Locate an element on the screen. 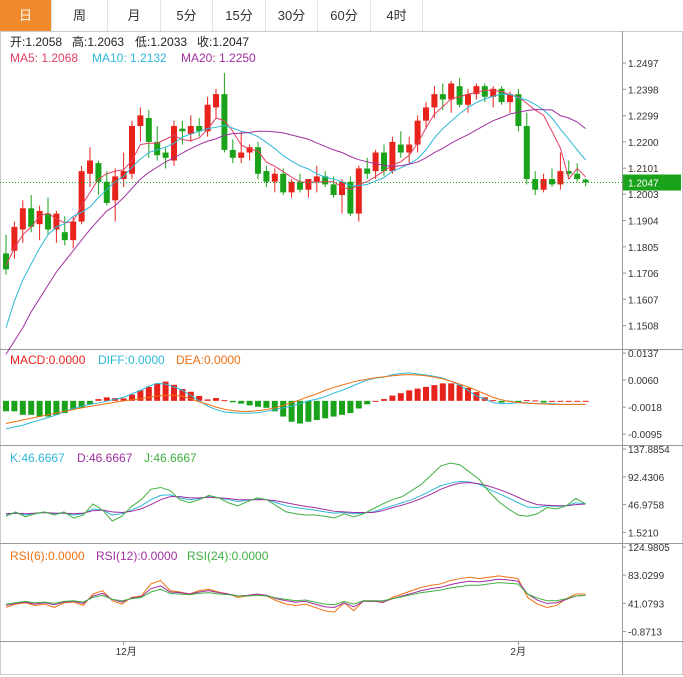 The height and width of the screenshot is (677, 683). y-tick-label: 1.2003 is located at coordinates (643, 195).